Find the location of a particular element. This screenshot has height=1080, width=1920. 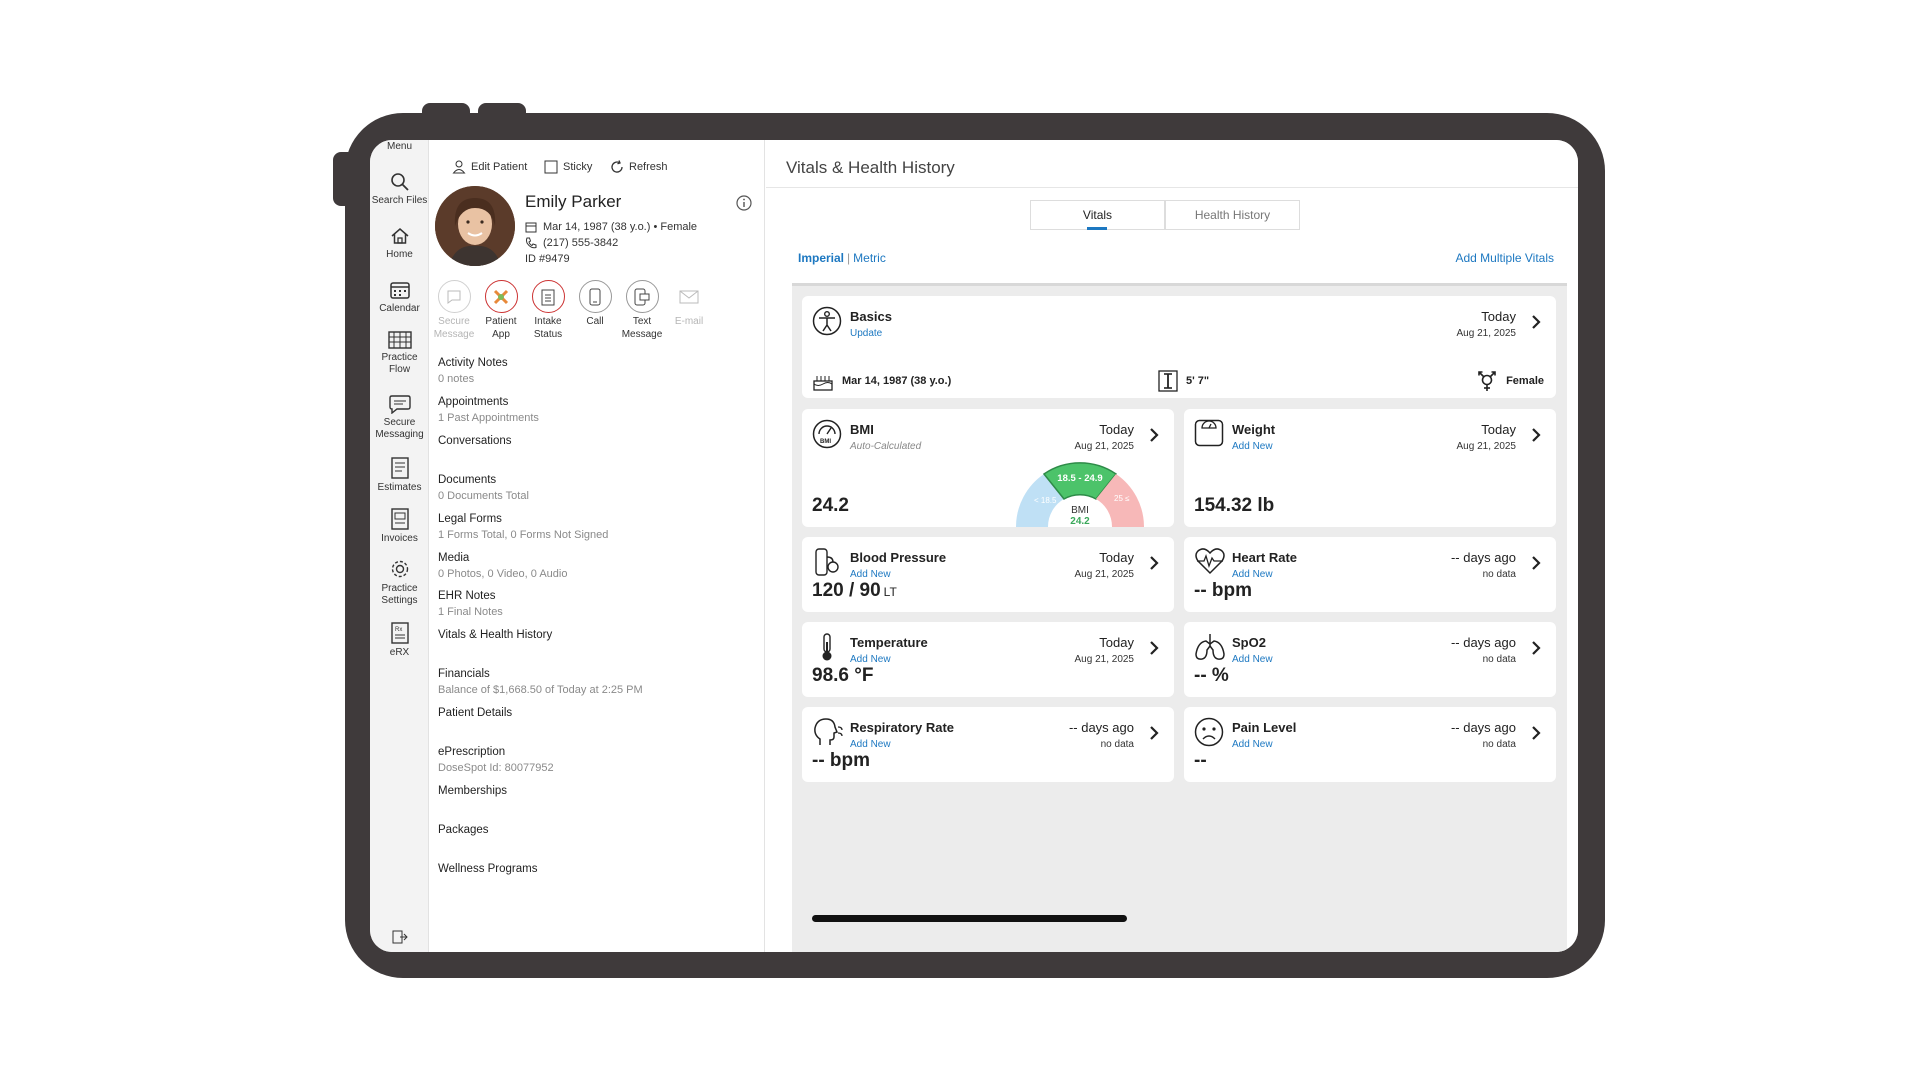

section-legal-forms: Legal Forms is located at coordinates (470, 519).